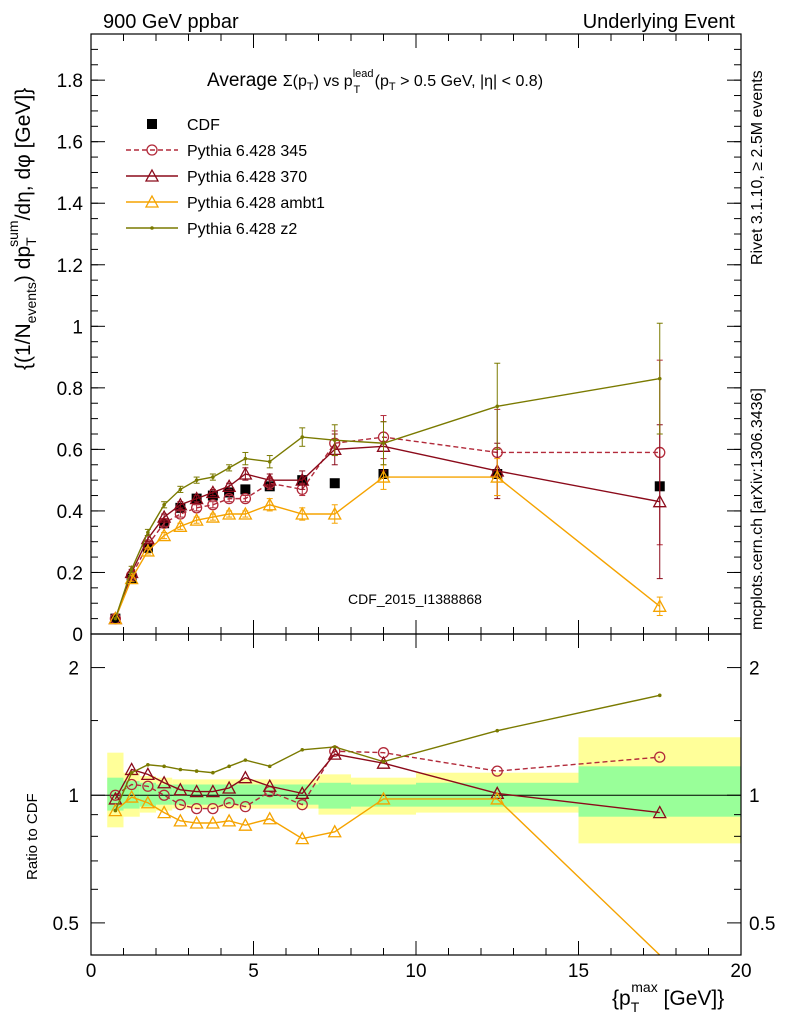 The image size is (786, 1024). I want to click on ratio-series-line, so click(387, 780).